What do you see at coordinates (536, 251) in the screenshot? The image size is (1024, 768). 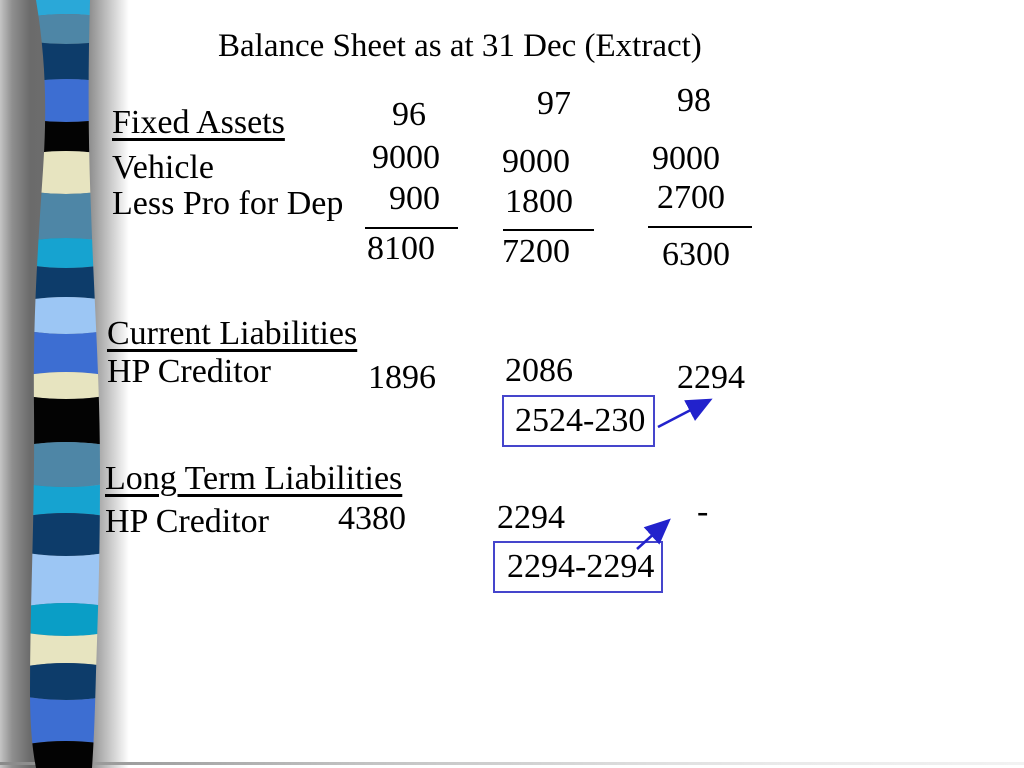 I see `total-nbv-97: 7200` at bounding box center [536, 251].